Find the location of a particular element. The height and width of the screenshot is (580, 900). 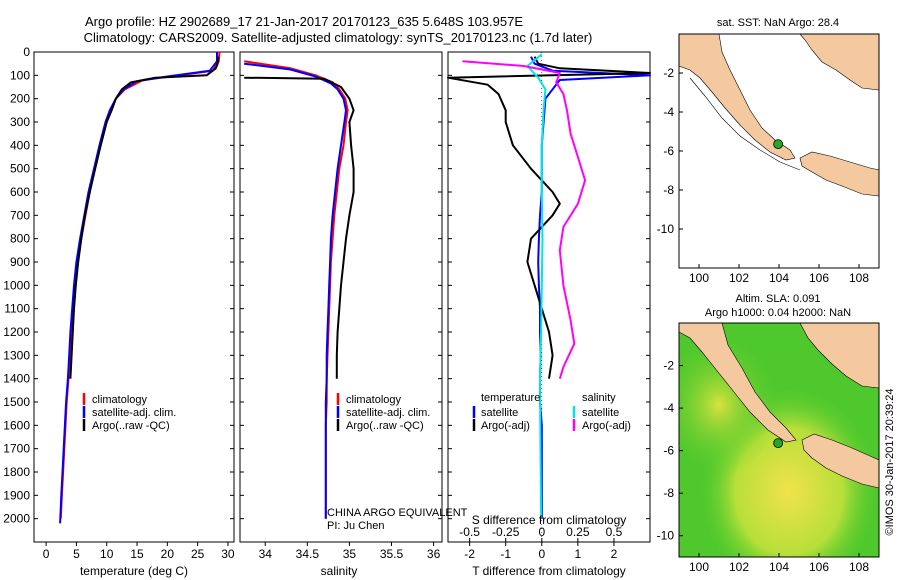

y-tick-label: 2000 is located at coordinates (16, 519).